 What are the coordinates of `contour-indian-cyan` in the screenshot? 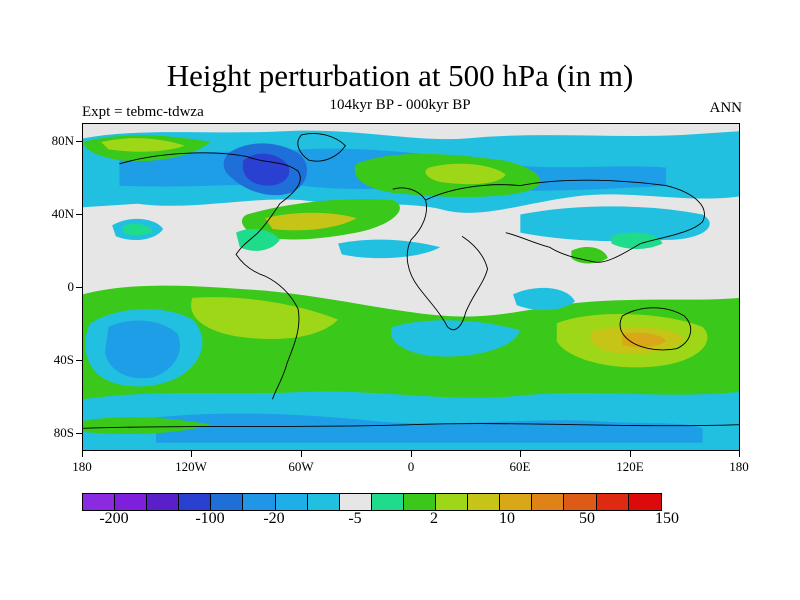 It's located at (544, 299).